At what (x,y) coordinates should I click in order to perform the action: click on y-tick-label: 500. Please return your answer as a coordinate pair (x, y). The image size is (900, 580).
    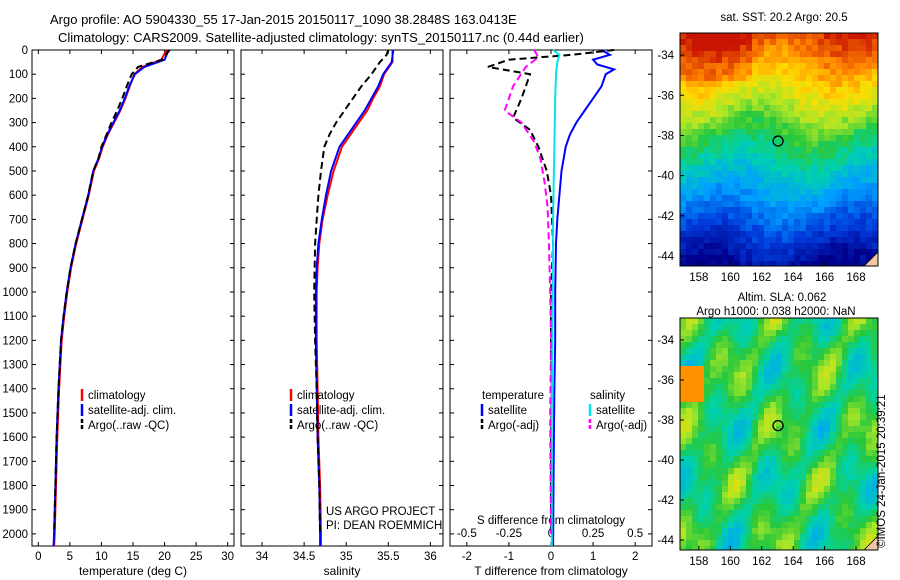
    Looking at the image, I should click on (18, 172).